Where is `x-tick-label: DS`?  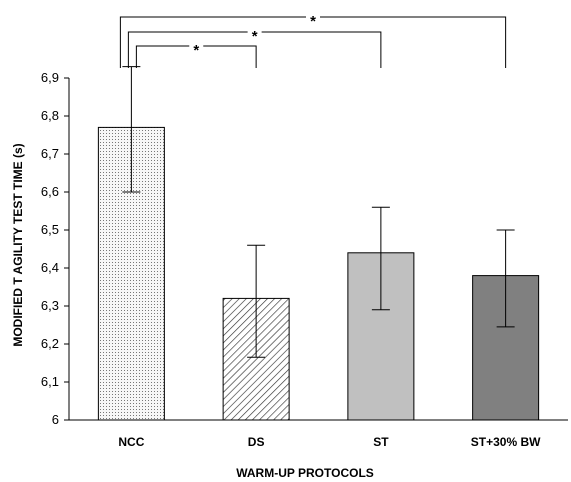 x-tick-label: DS is located at coordinates (256, 442).